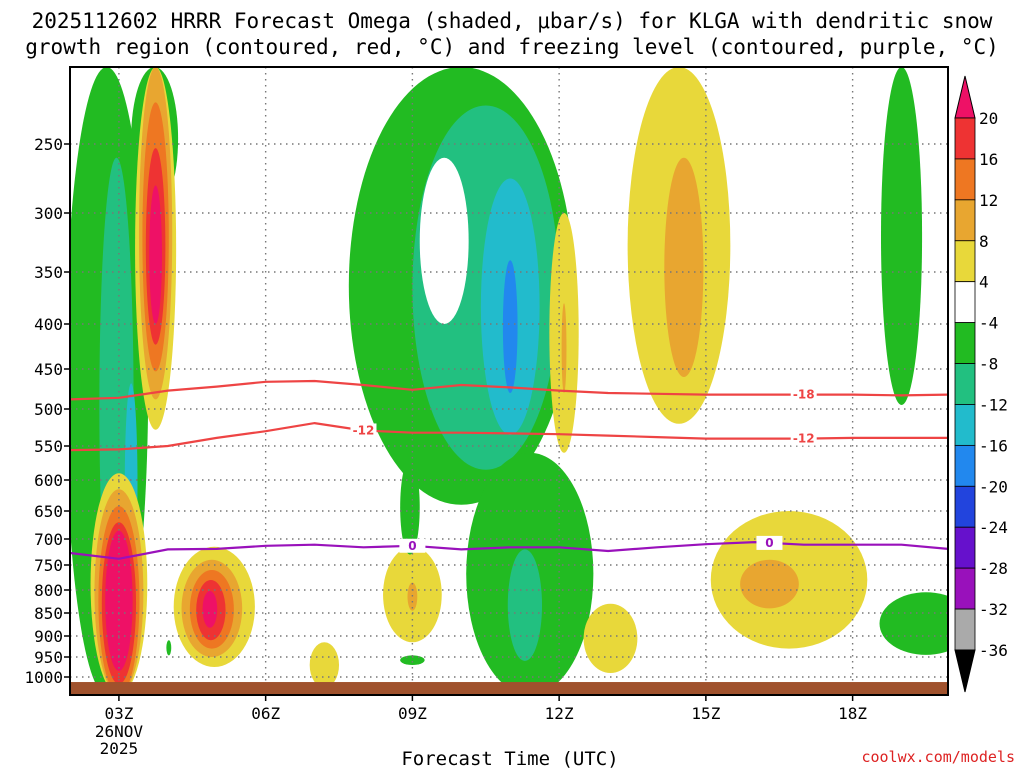 Image resolution: width=1024 pixels, height=768 pixels. Describe the element at coordinates (988, 159) in the screenshot. I see `colorbar-label-1: 16` at that location.